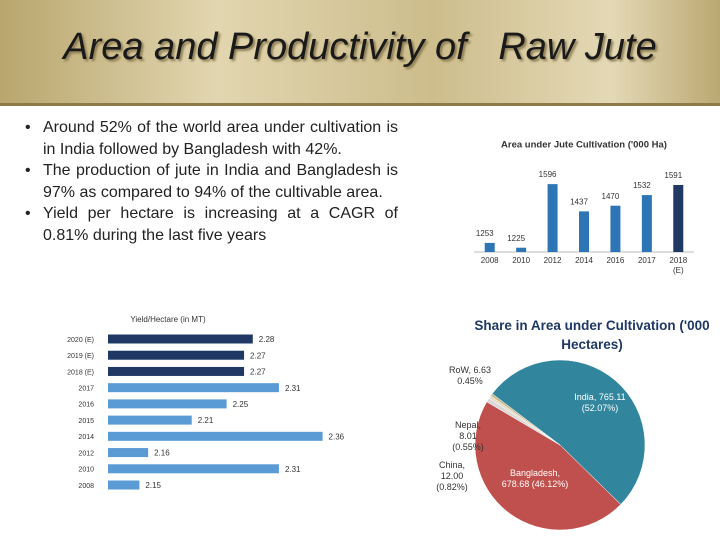 This screenshot has height=540, width=720. Describe the element at coordinates (470, 375) in the screenshot. I see `slice-label: RoW, 6.63 0.45%` at that location.